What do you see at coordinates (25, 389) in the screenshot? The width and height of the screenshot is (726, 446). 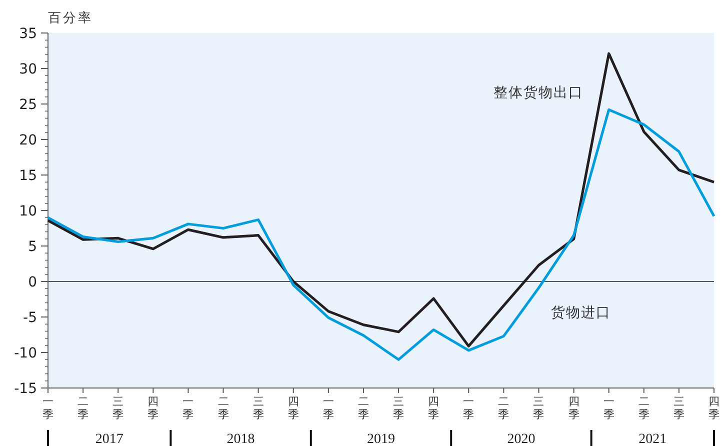 I see `y-tick-label: -15` at bounding box center [25, 389].